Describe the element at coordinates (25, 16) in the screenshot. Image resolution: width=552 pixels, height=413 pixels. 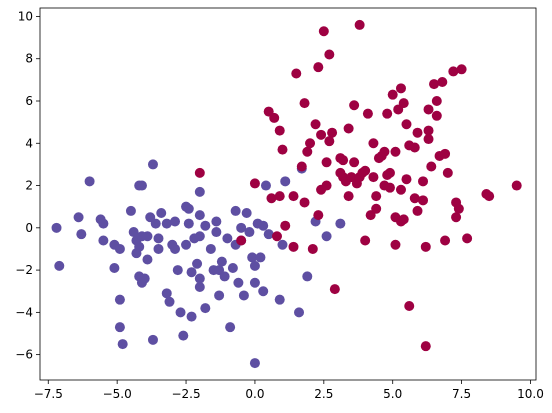
I see `y-tick-label: 10` at that location.